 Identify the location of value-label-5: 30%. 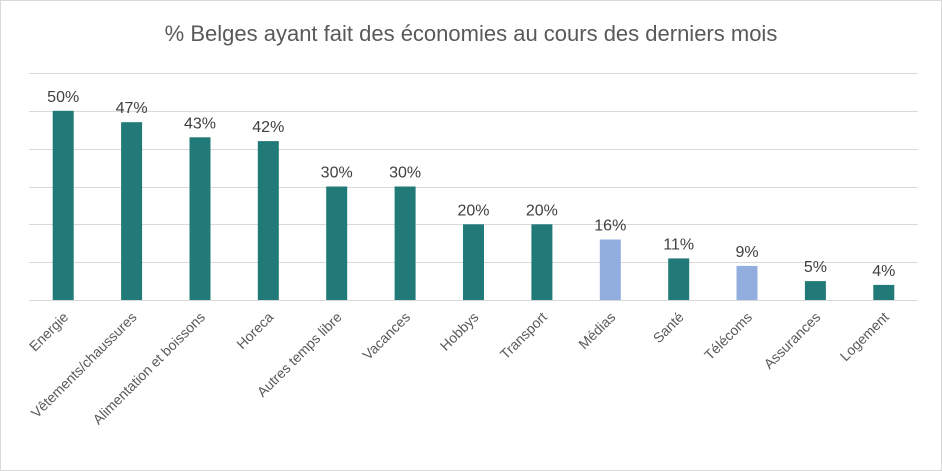
(405, 173).